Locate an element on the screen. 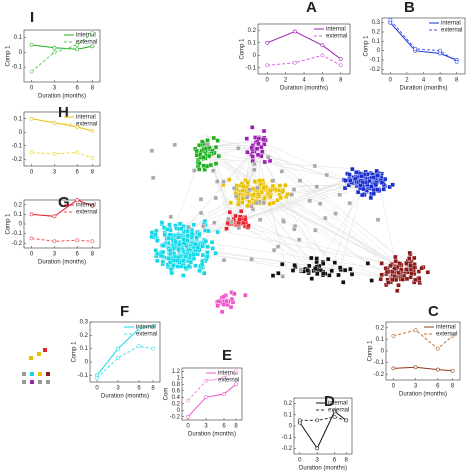 Image resolution: width=474 pixels, height=476 pixels. x-axis-label: Duration (months) is located at coordinates (323, 469).